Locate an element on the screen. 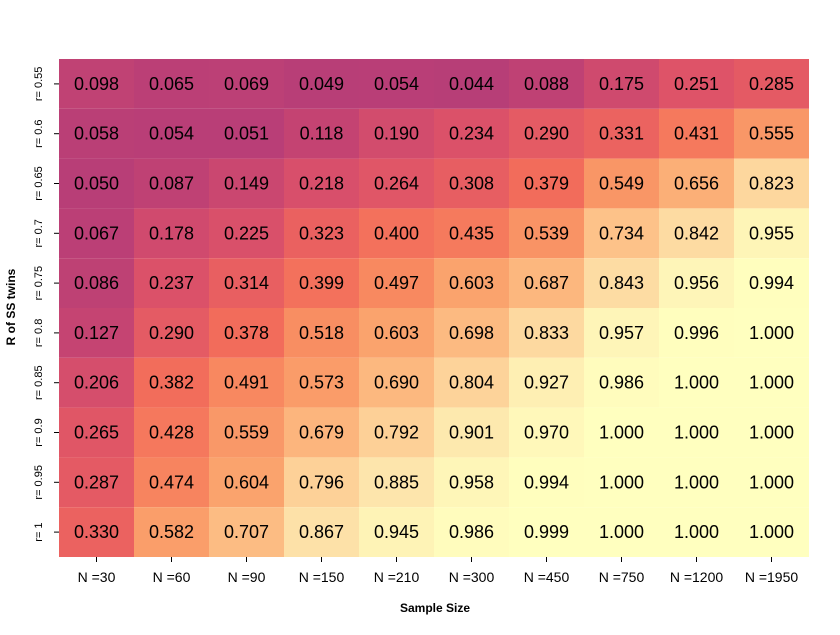  cell-value-label: 0.957 is located at coordinates (621, 333).